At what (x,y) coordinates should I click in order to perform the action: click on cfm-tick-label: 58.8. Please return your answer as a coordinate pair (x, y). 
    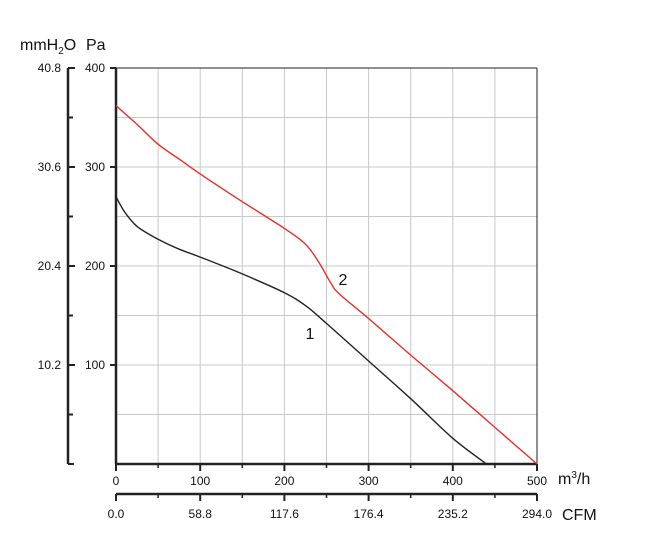
    Looking at the image, I should click on (201, 514).